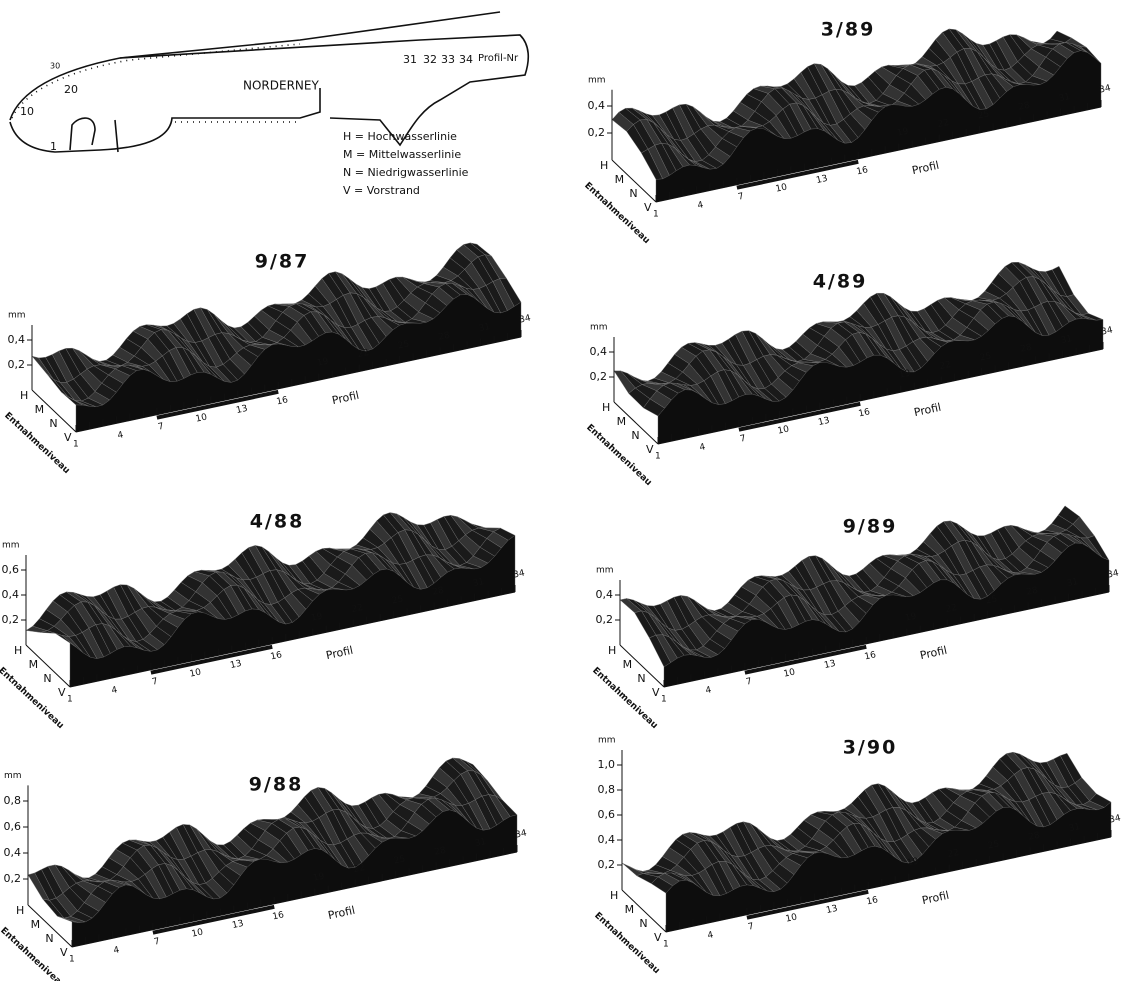 This screenshot has height=981, width=1141. What do you see at coordinates (276, 785) in the screenshot?
I see `panel-title: 9/88` at bounding box center [276, 785].